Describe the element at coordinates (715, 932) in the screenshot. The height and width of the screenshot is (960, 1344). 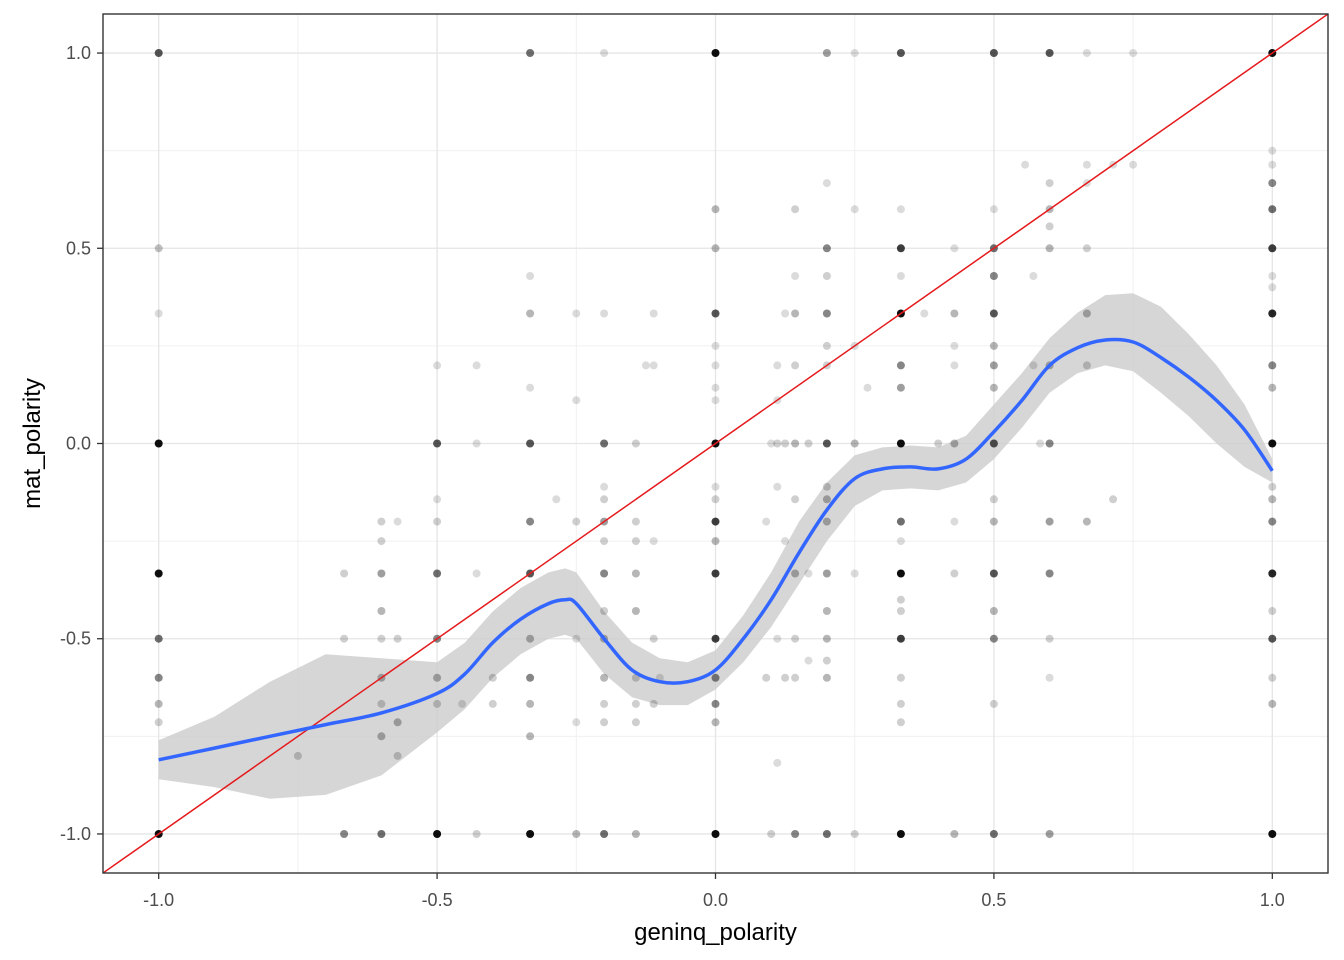
I see `x-axis-title: geninq_polarity` at that location.